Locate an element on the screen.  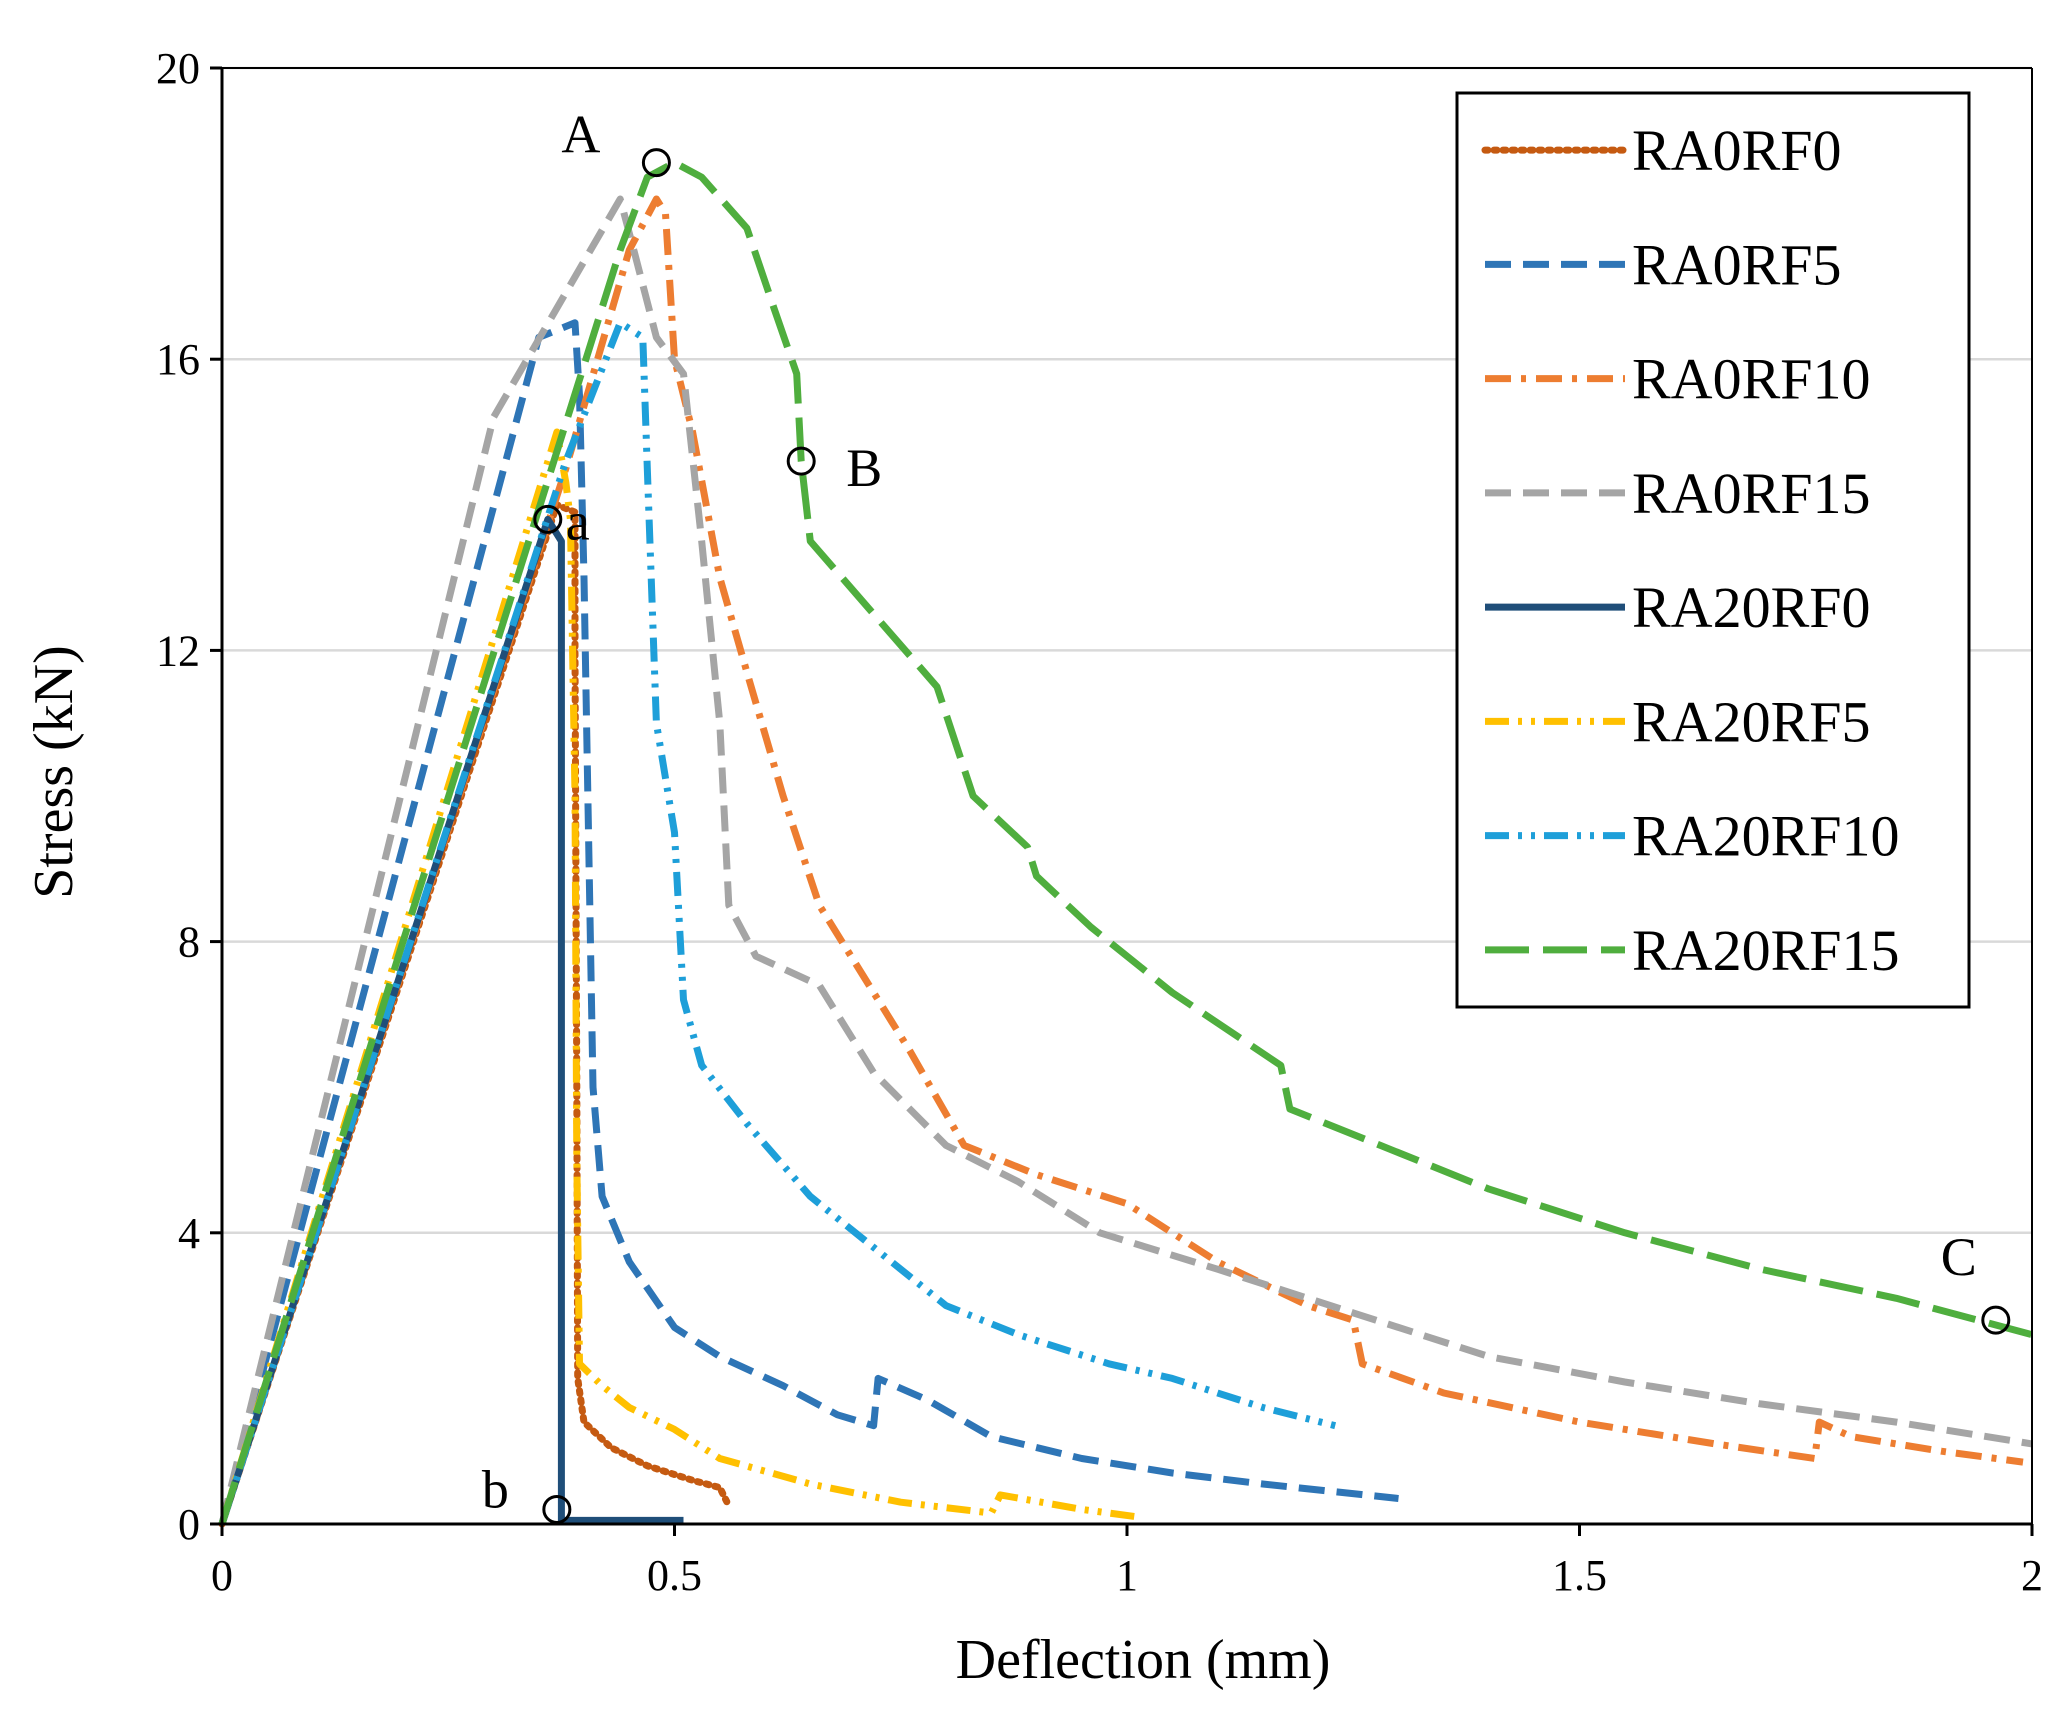
x-axis-title: Deflection (mm) is located at coordinates (1143, 1660).